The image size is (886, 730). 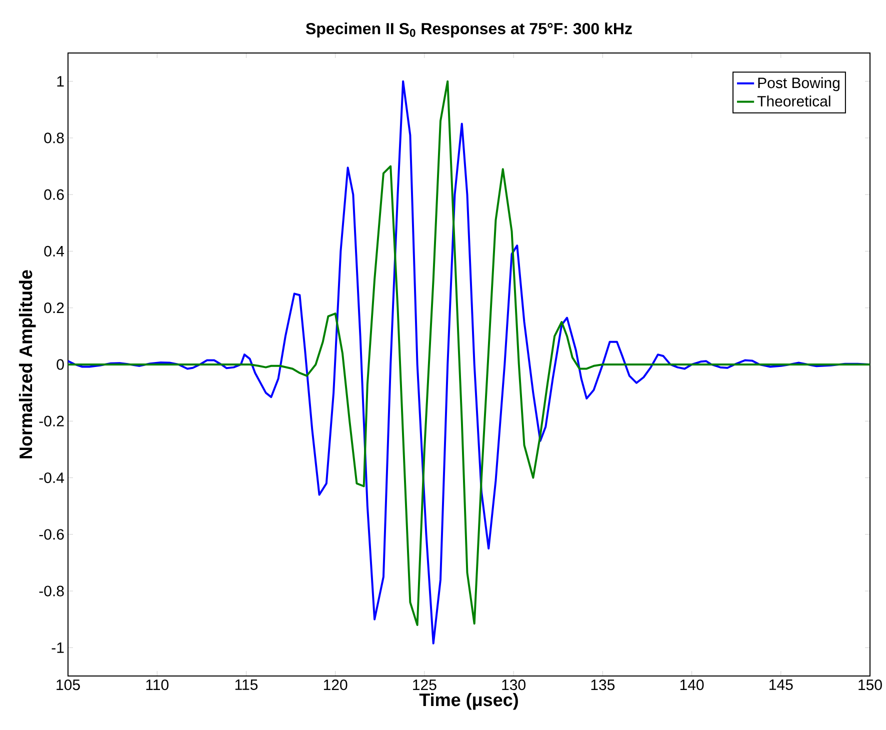 I want to click on y-tick-label: 0.4, so click(x=54, y=251).